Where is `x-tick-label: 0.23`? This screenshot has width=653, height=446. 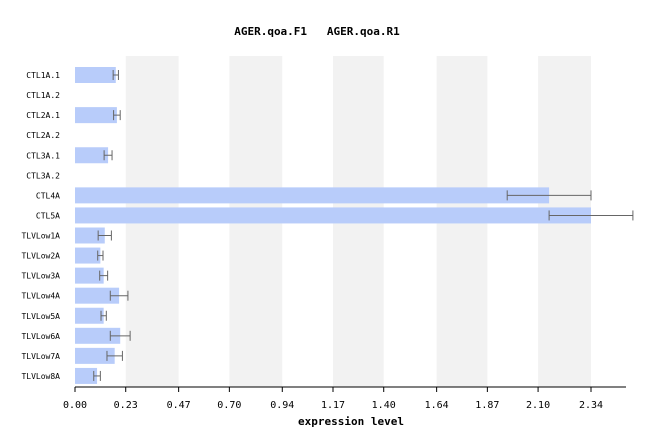 x-tick-label: 0.23 is located at coordinates (126, 405).